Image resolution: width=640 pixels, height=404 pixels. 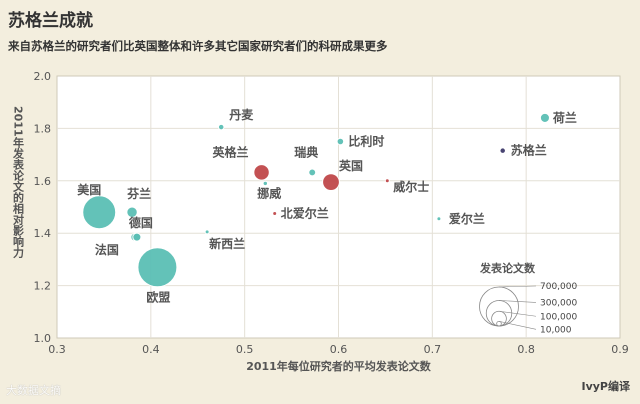 What do you see at coordinates (331, 182) in the screenshot?
I see `bubble-英国` at bounding box center [331, 182].